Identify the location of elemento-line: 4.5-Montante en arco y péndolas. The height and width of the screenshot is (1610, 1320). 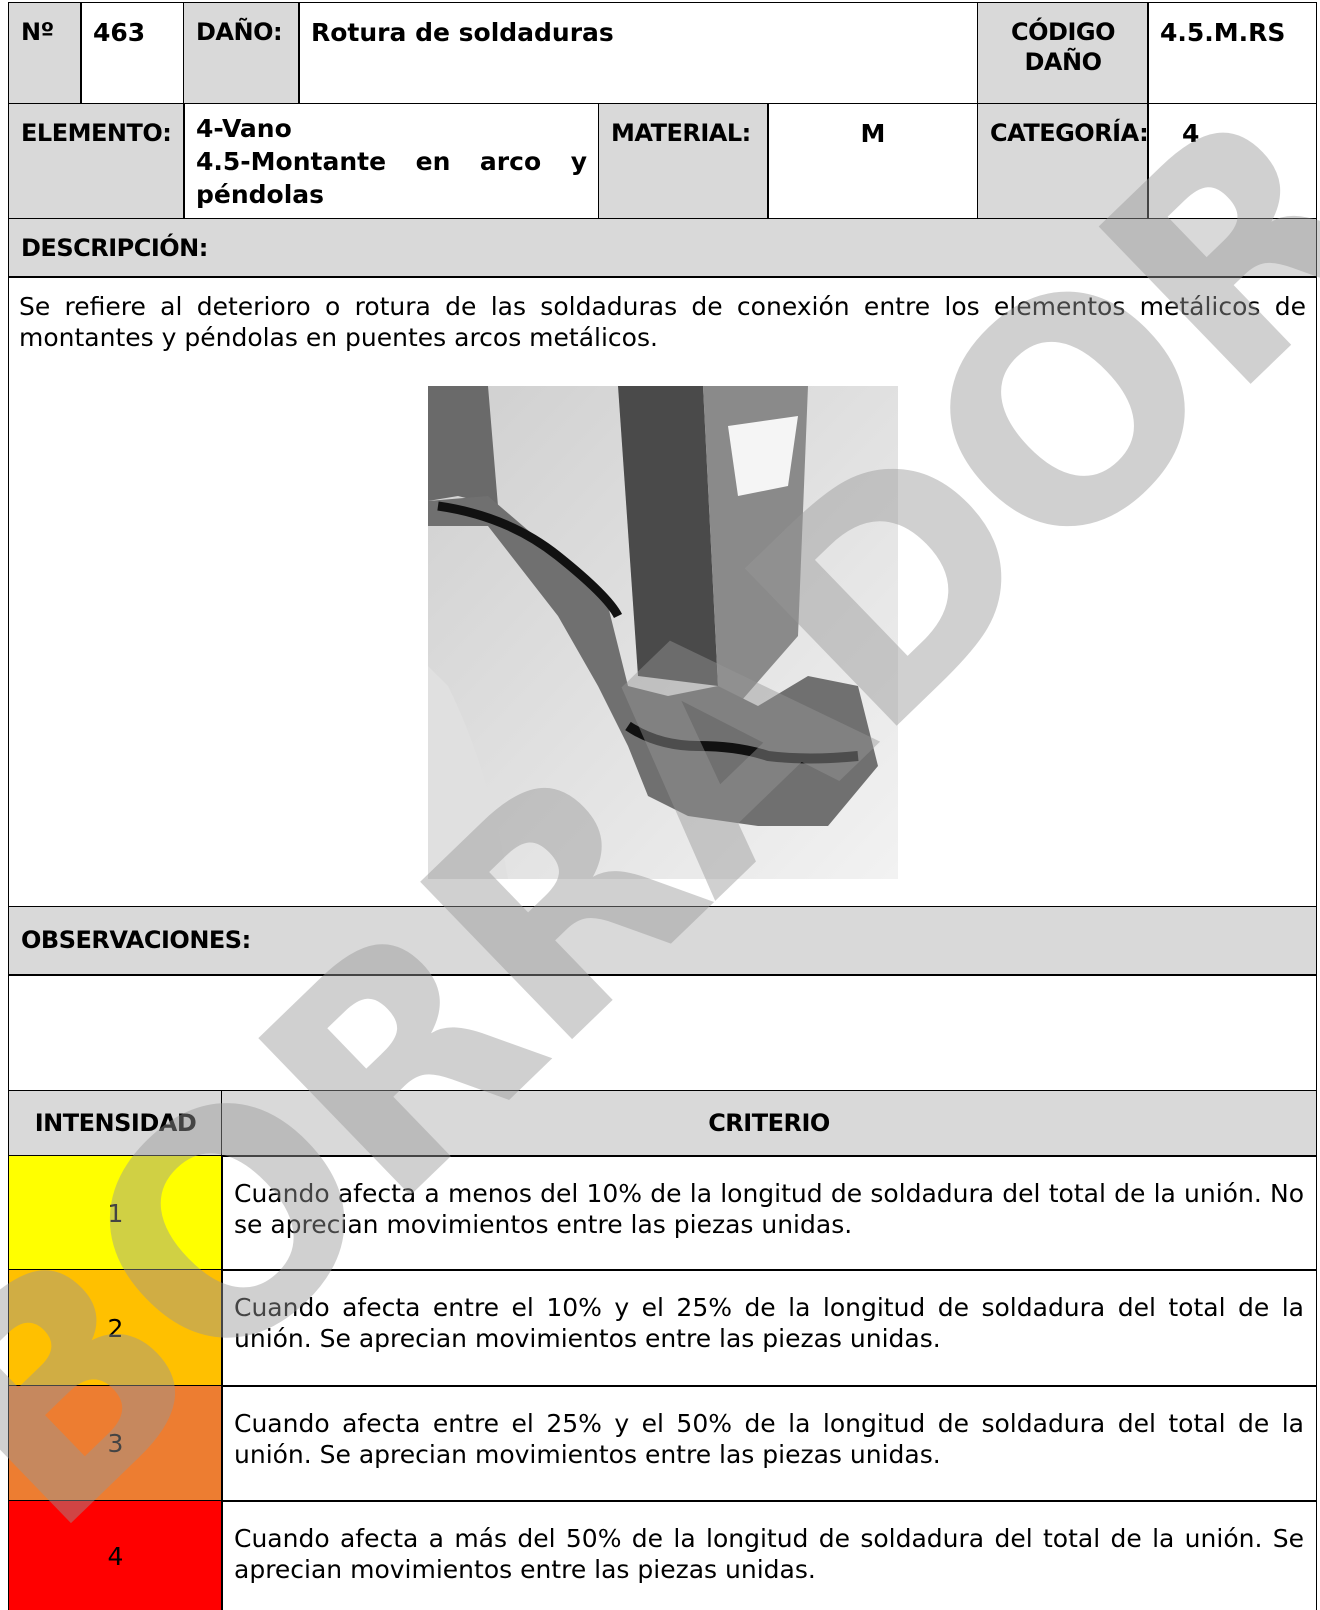
(391, 178).